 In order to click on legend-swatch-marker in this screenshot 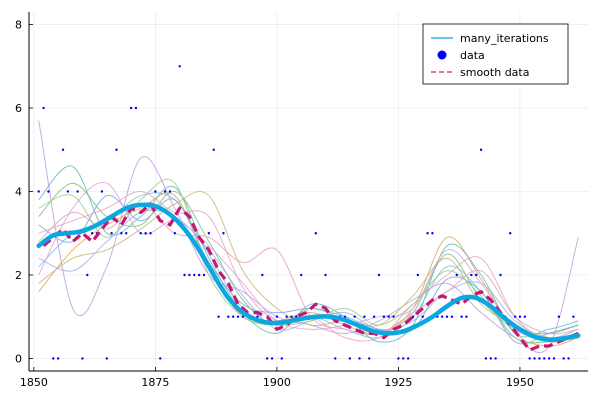, I will do `click(442, 55)`.